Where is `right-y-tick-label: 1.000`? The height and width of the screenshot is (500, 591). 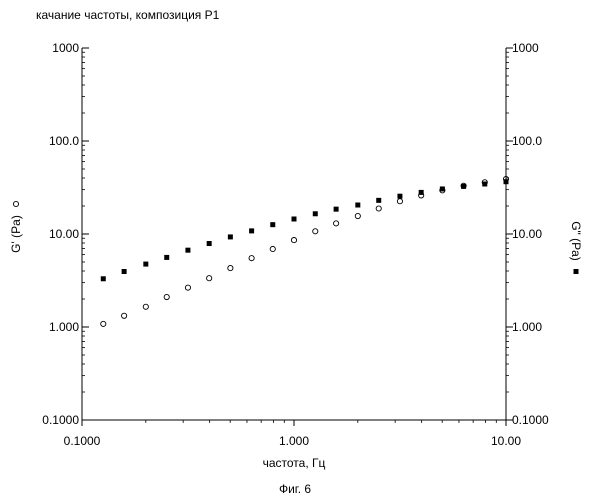
right-y-tick-label: 1.000 is located at coordinates (527, 327).